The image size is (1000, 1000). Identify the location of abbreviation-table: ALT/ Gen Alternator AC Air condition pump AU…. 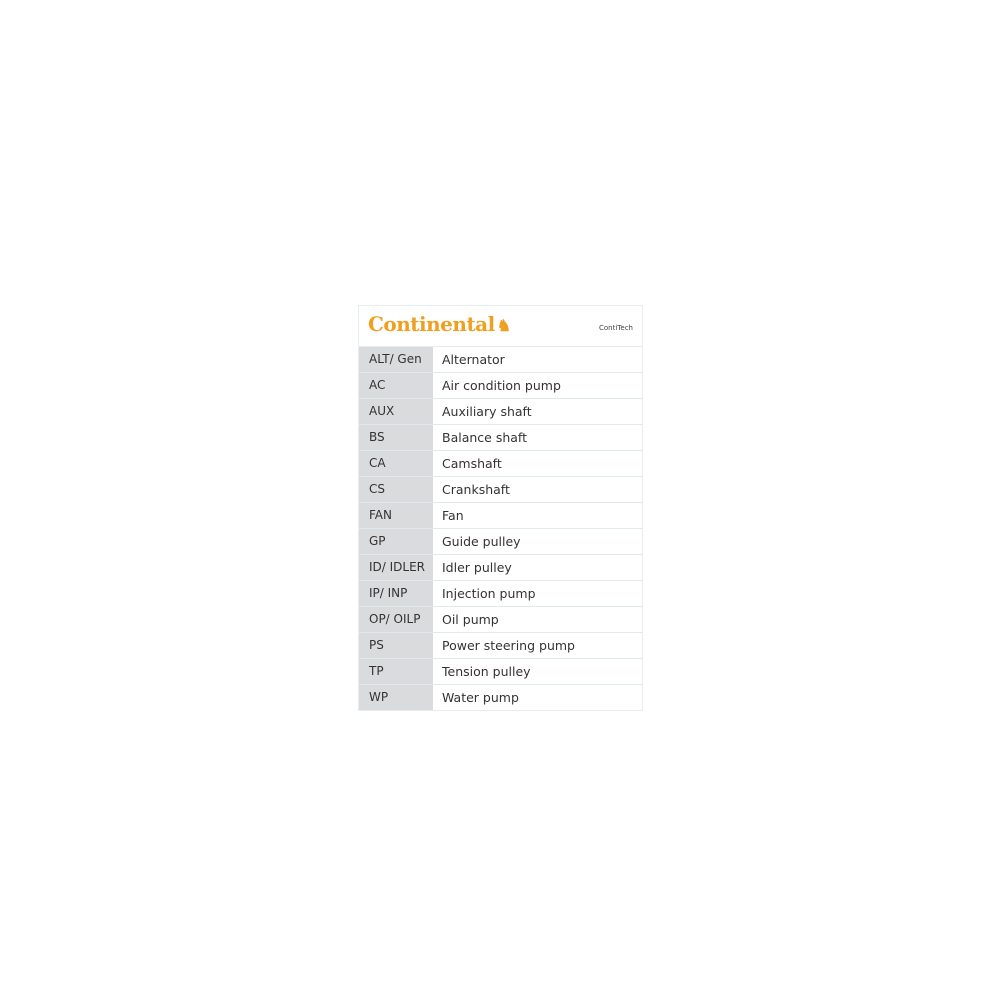
(500, 528).